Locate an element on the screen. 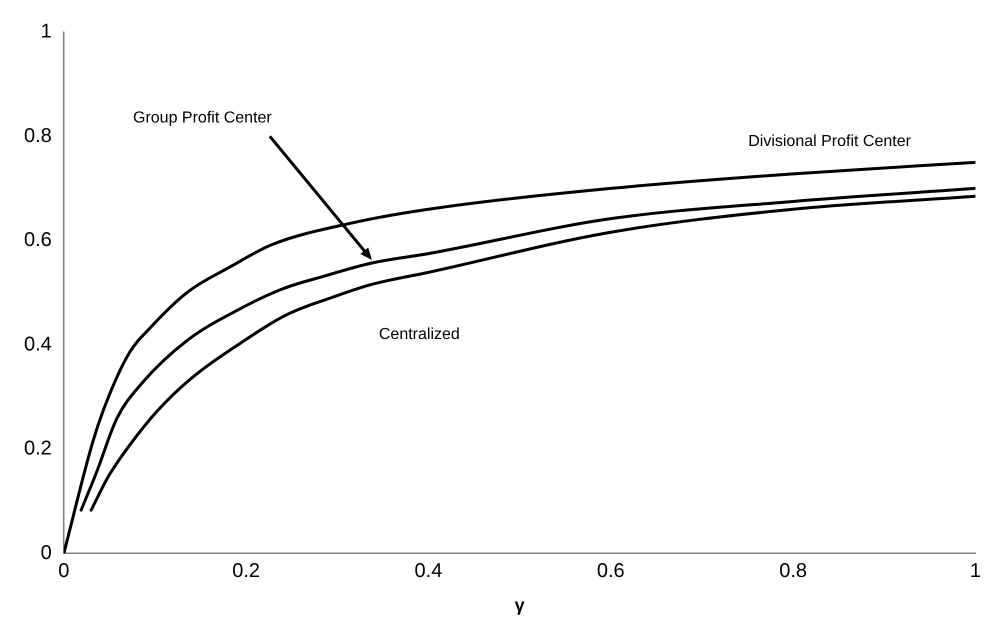  y-tick-label: 0.8 is located at coordinates (38, 135).